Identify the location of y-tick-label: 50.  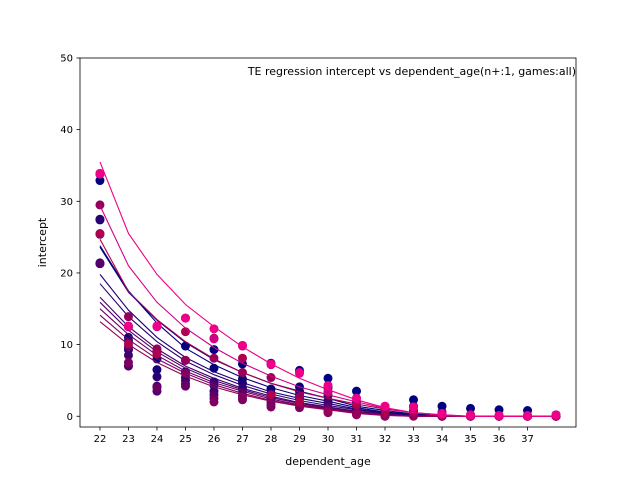
(66, 59).